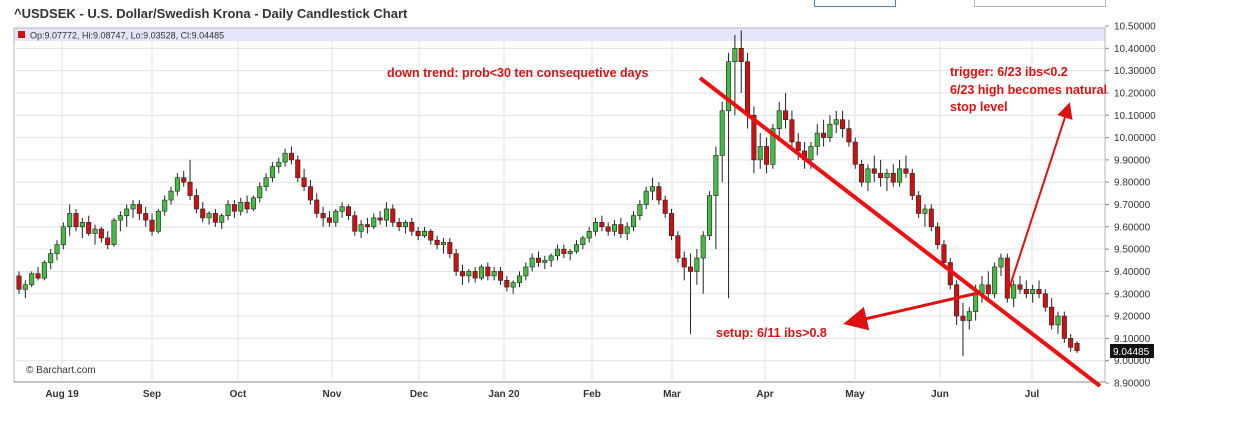  I want to click on x-tick-label: Jul, so click(1032, 394).